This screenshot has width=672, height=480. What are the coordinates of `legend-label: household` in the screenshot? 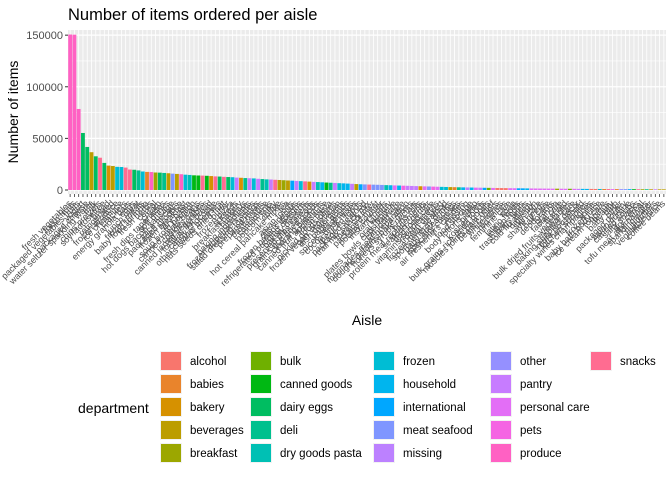 It's located at (429, 385).